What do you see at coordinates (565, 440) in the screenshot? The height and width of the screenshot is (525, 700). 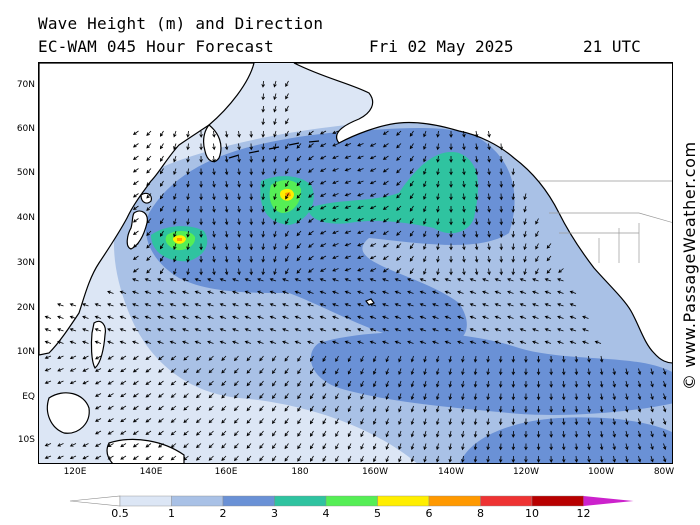 I see `wave-zone-2-3m-south` at bounding box center [565, 440].